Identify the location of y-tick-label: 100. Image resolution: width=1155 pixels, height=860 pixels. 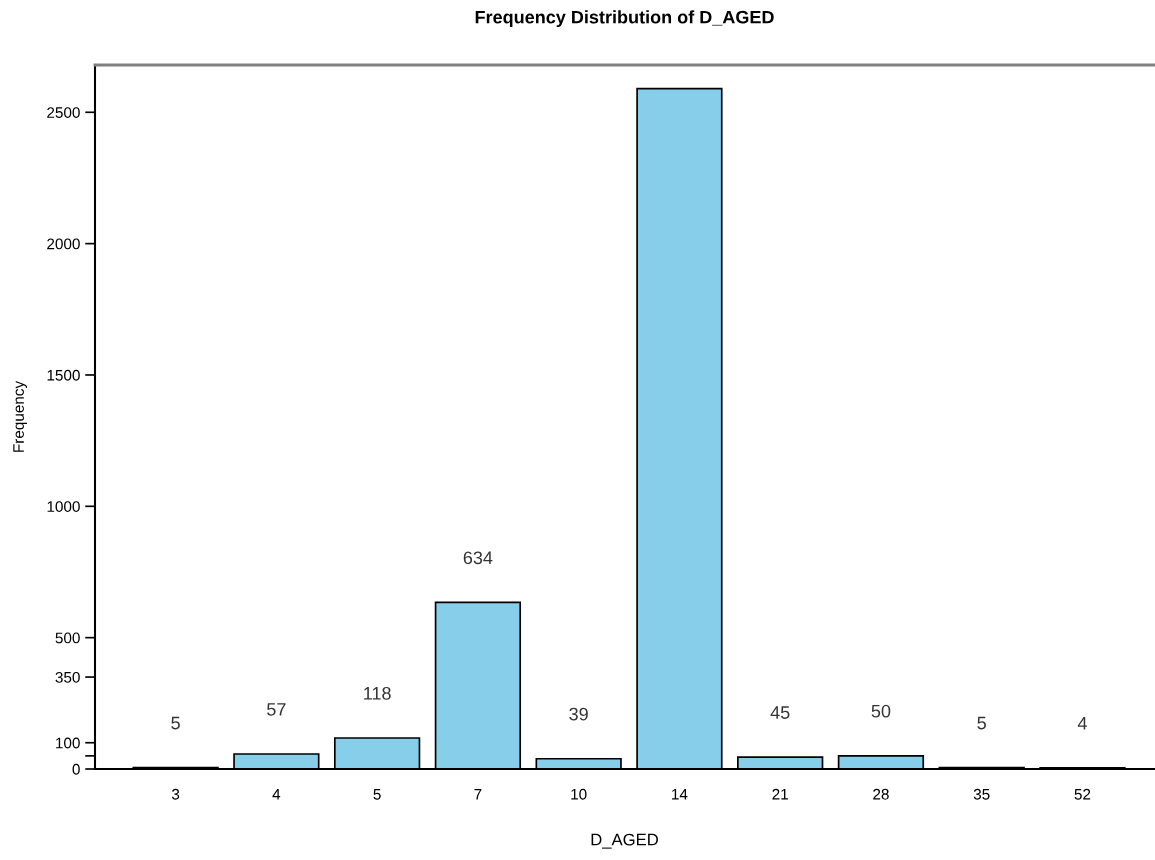
(68, 743).